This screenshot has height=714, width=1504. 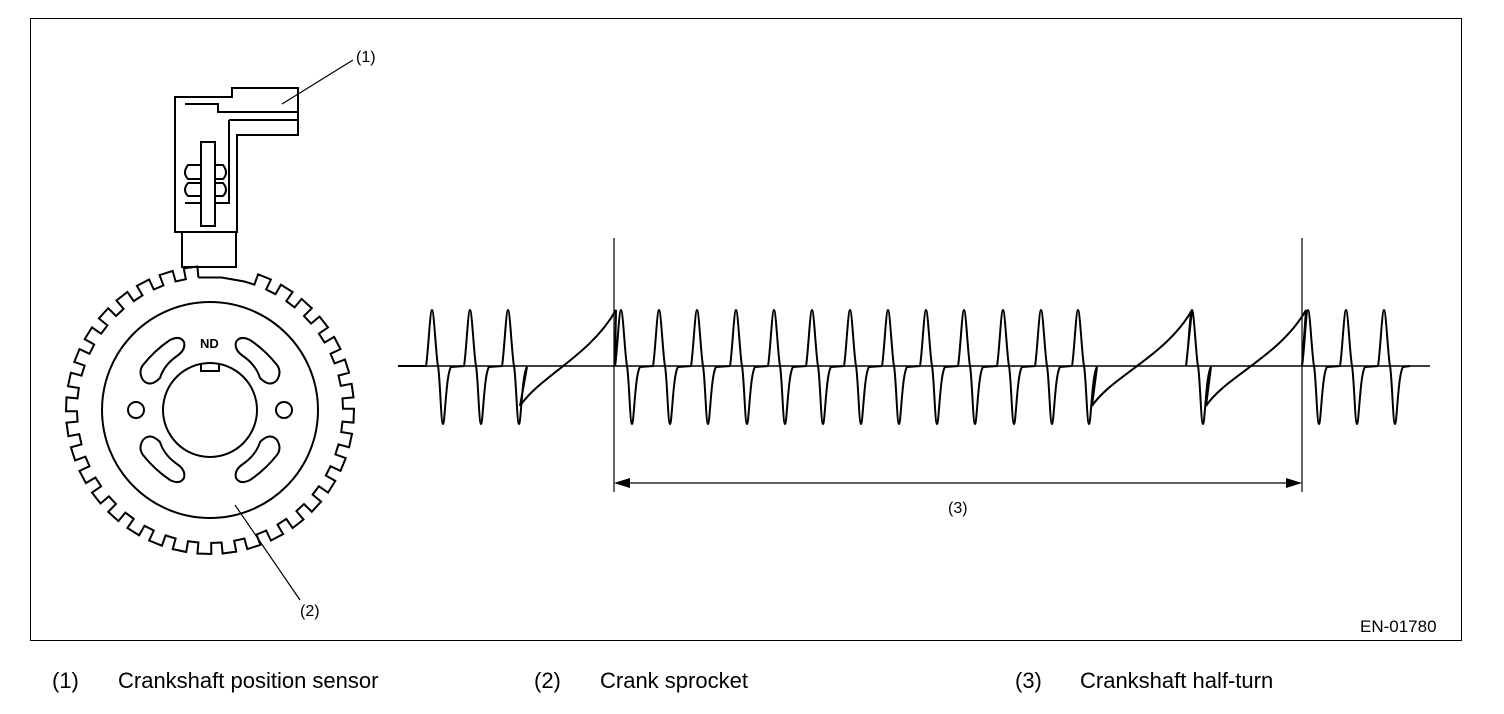 I want to click on signal-trace, so click(x=904, y=367).